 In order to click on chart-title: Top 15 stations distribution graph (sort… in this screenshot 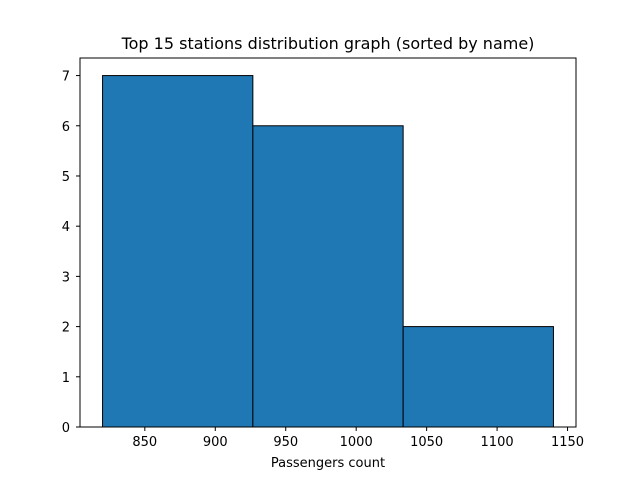, I will do `click(328, 43)`.